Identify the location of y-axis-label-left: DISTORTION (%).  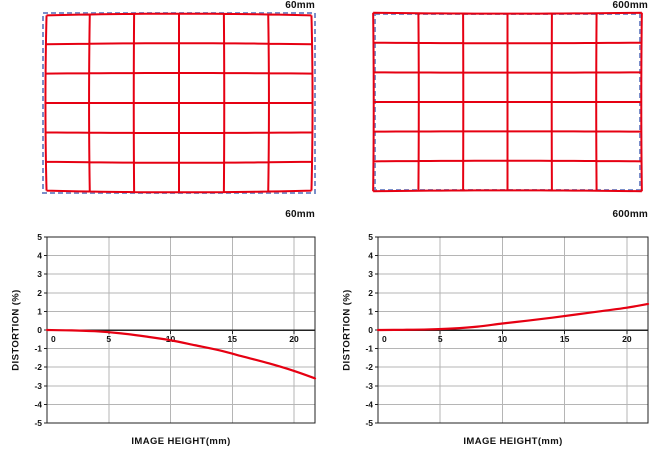
(16, 330).